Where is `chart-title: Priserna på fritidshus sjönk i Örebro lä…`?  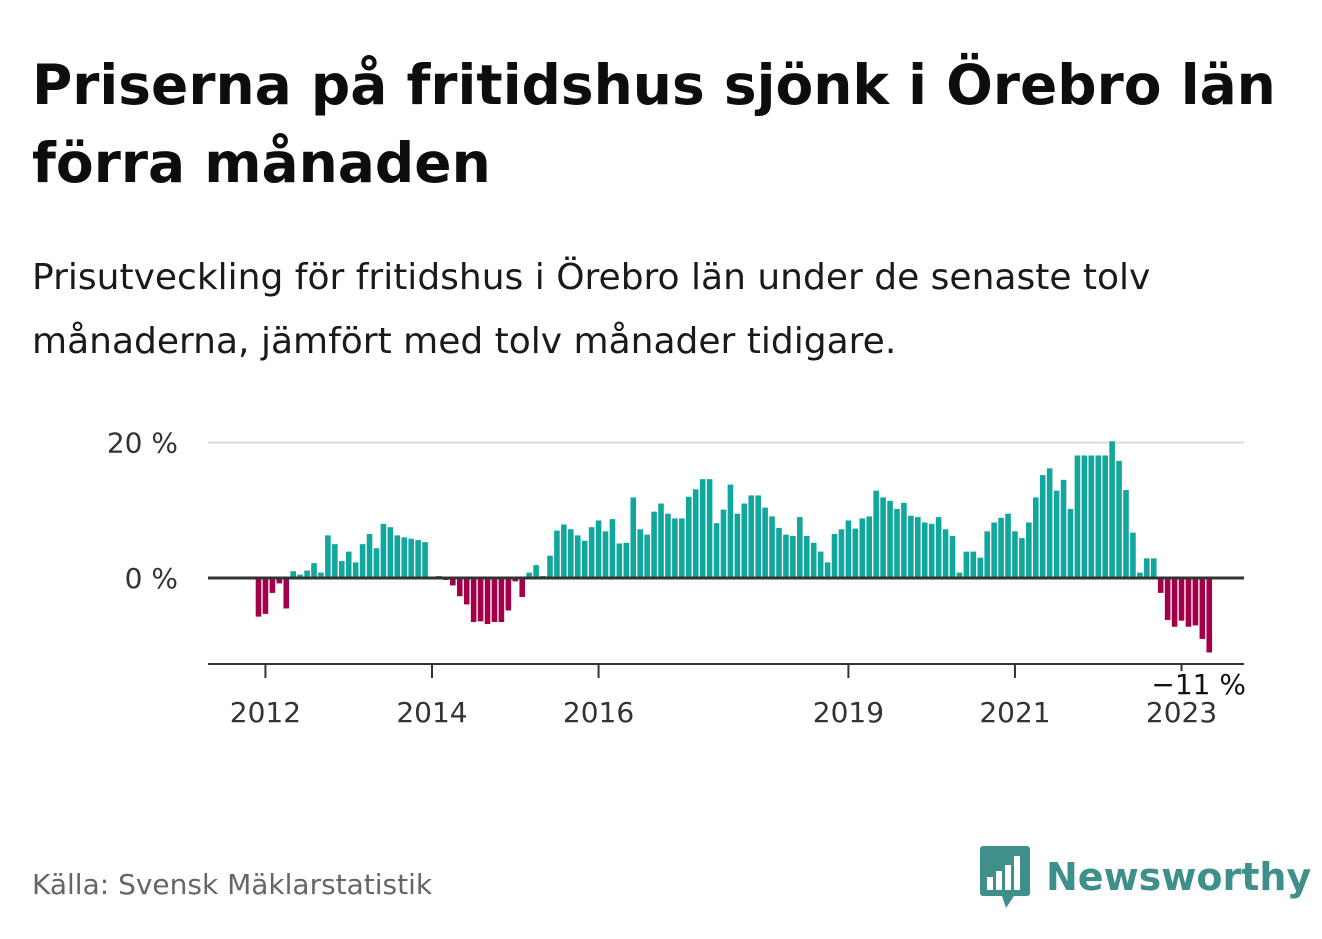
chart-title: Priserna på fritidshus sjönk i Örebro lä… is located at coordinates (654, 124).